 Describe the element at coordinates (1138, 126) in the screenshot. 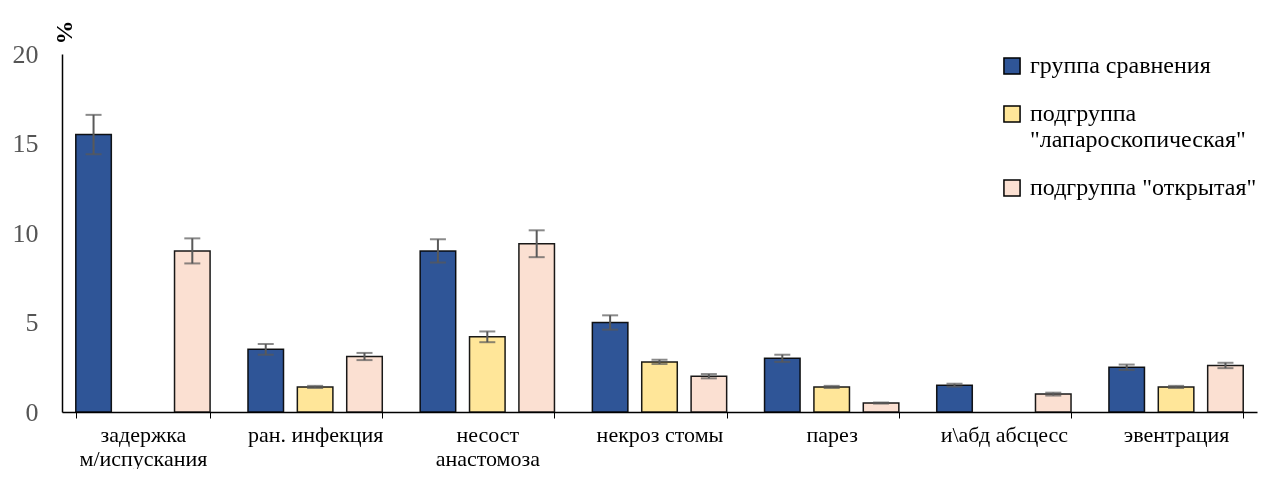

I see `legend-label: подгруппа "лапароскопическая"` at that location.